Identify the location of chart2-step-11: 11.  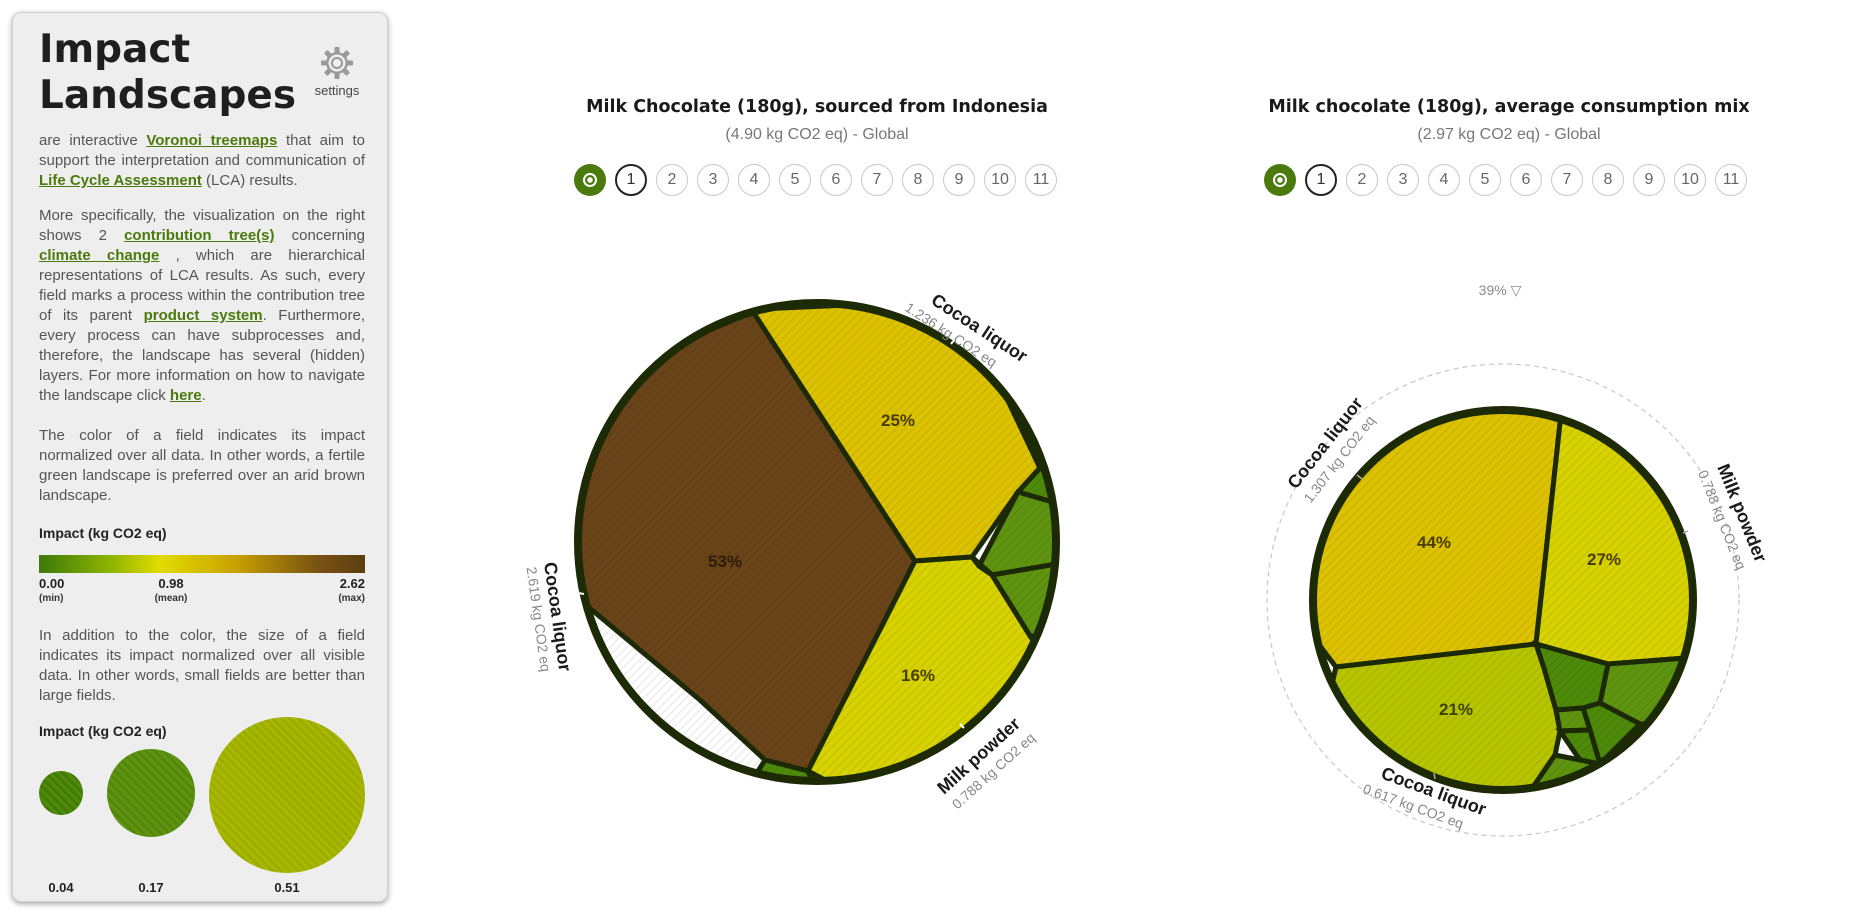
(1731, 180).